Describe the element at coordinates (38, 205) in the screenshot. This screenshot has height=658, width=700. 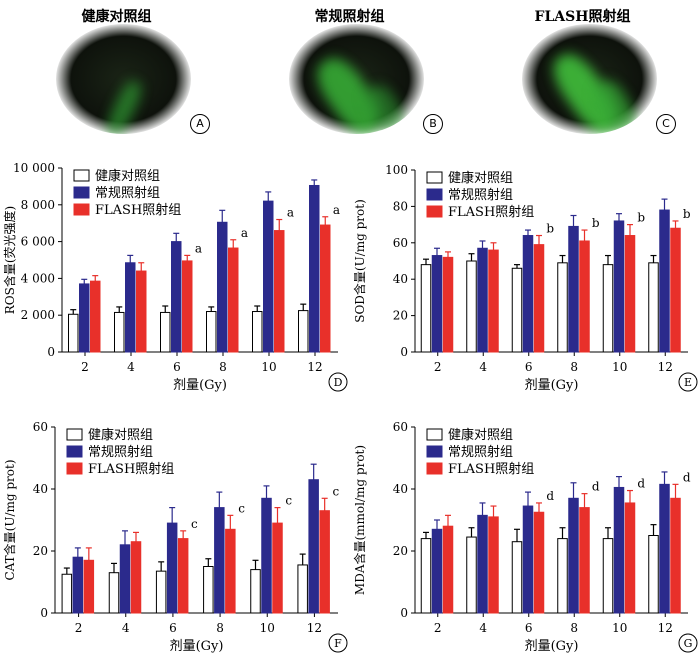
I see `y-tick-label: 8 000` at that location.